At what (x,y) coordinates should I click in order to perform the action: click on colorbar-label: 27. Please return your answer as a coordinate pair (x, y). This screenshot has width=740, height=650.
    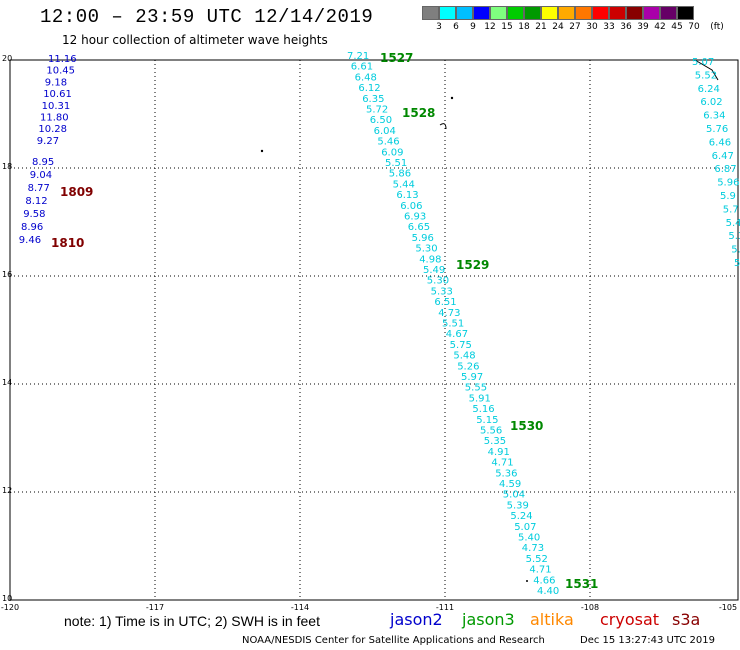
    Looking at the image, I should click on (575, 27).